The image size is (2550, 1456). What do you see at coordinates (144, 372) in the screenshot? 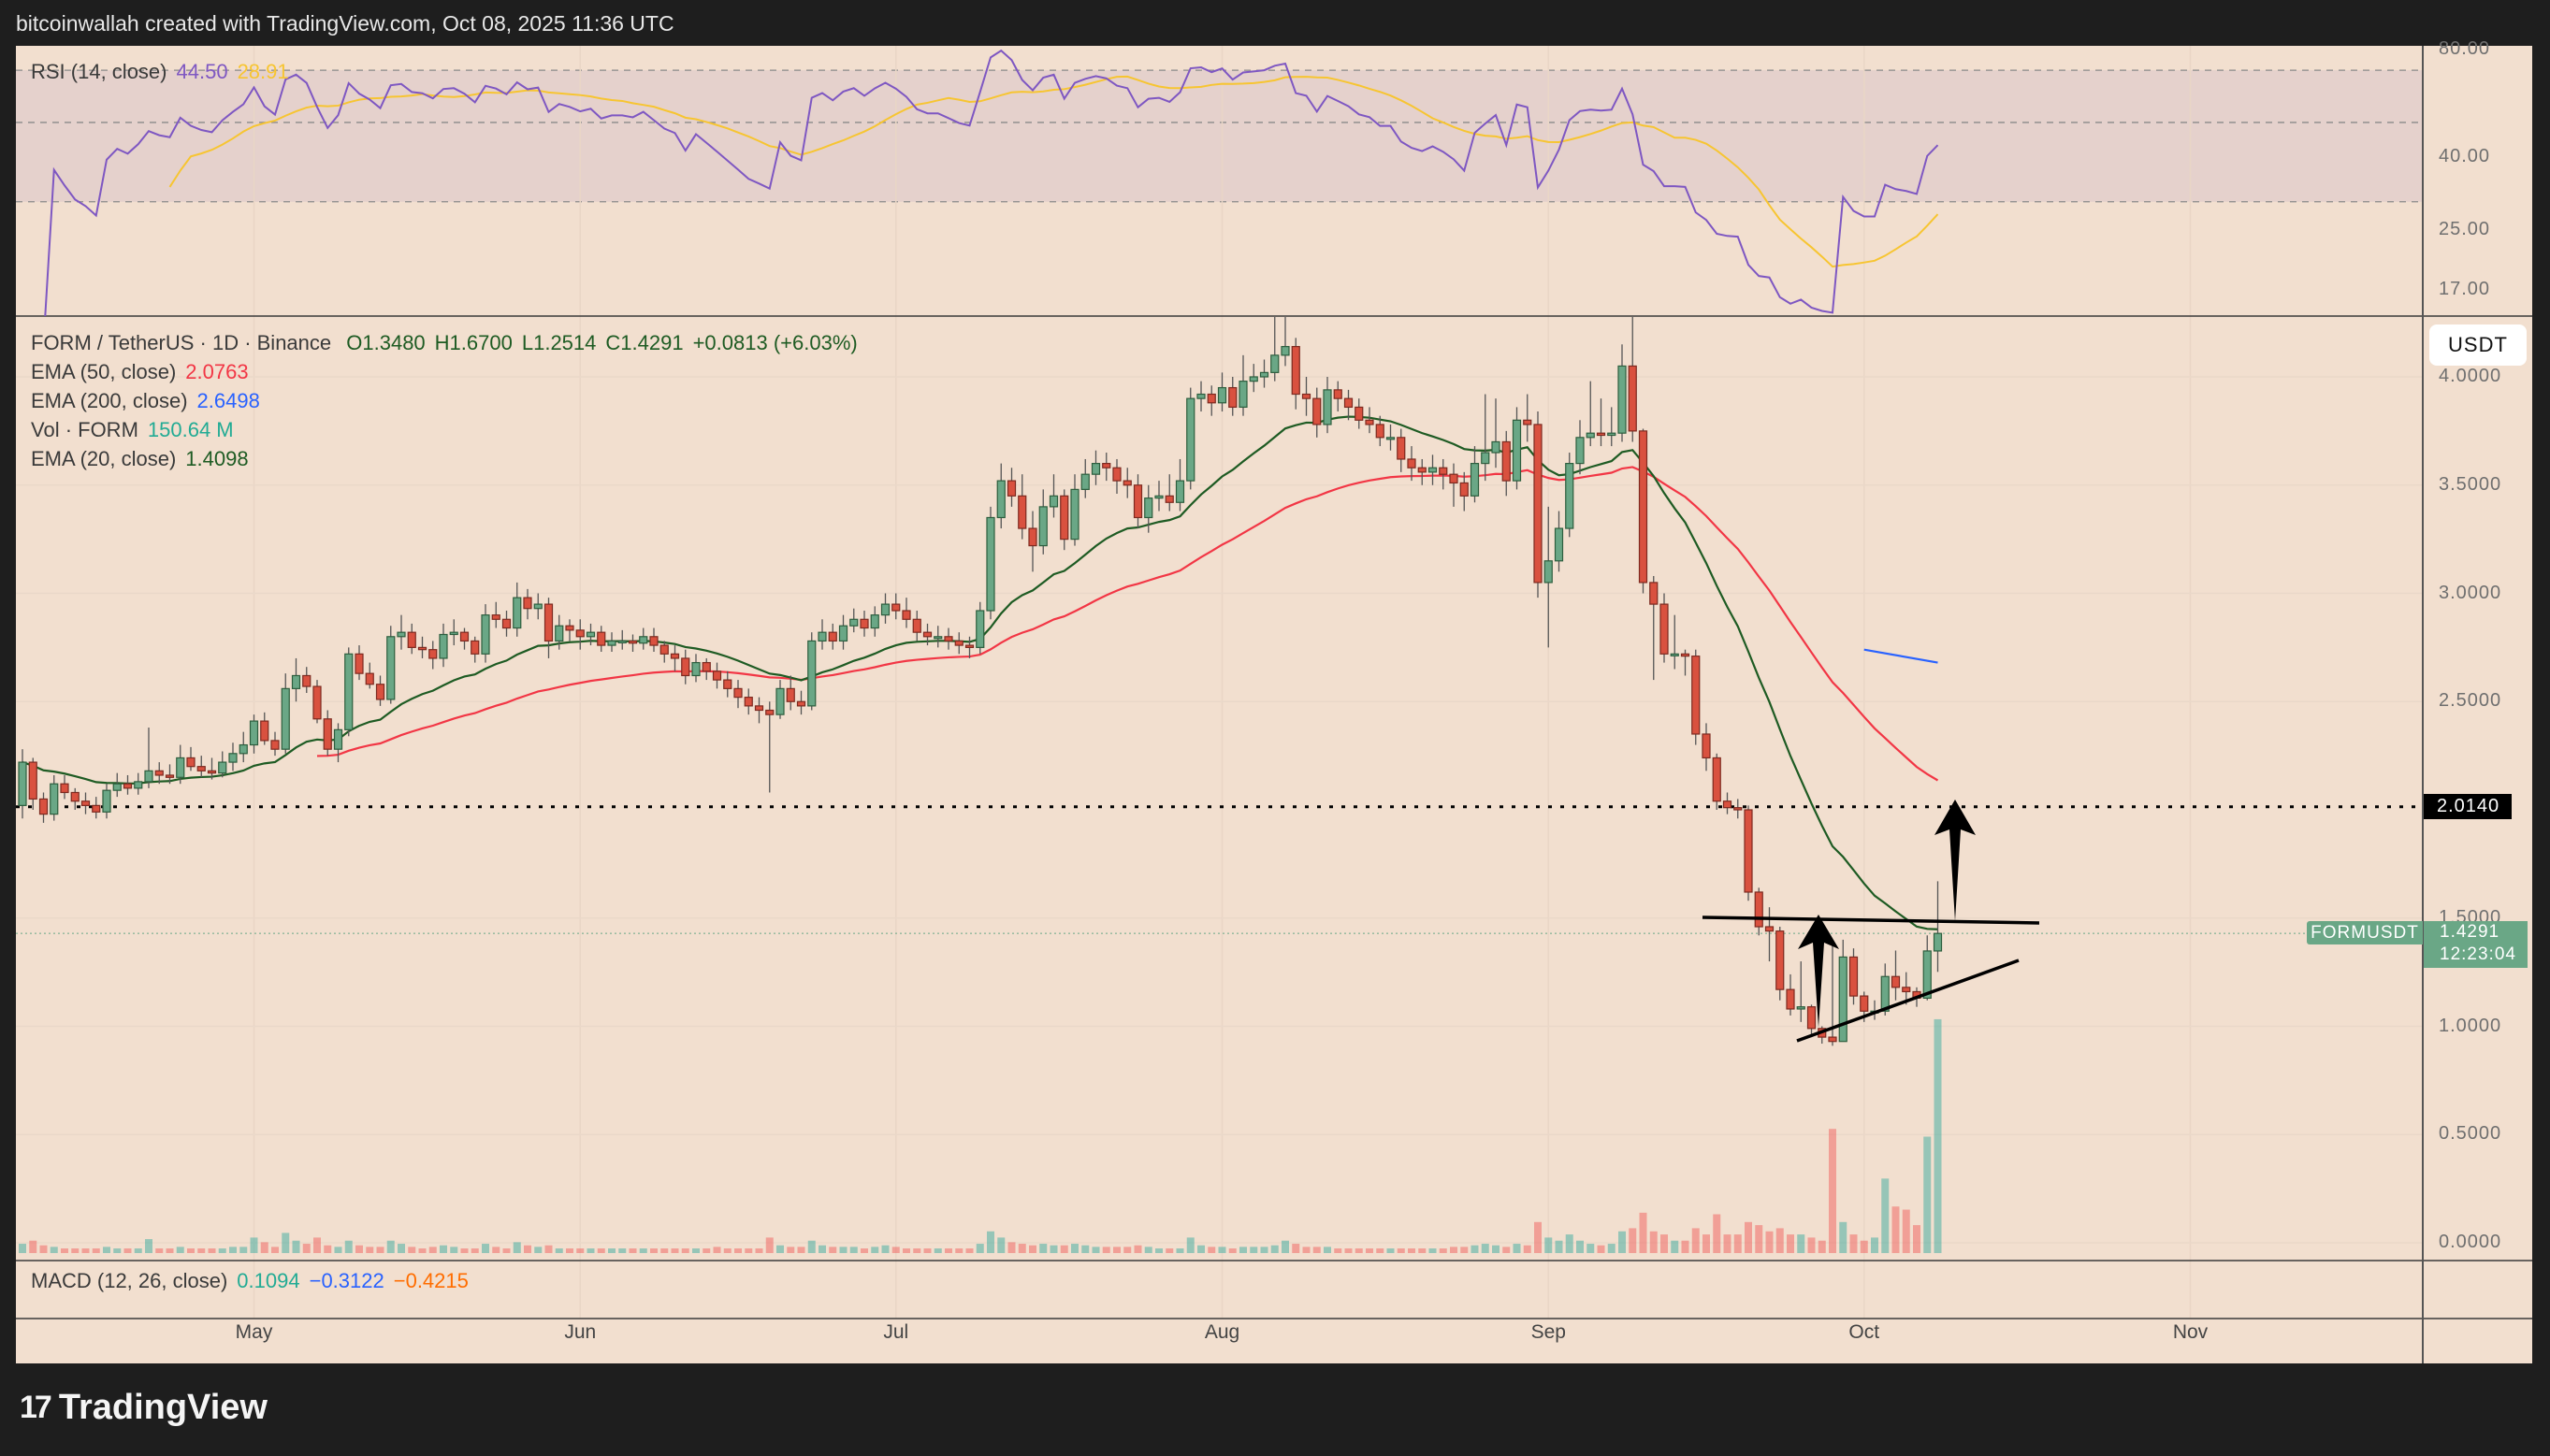
I see `ema50-legend: EMA (50, close) 2.0763` at bounding box center [144, 372].